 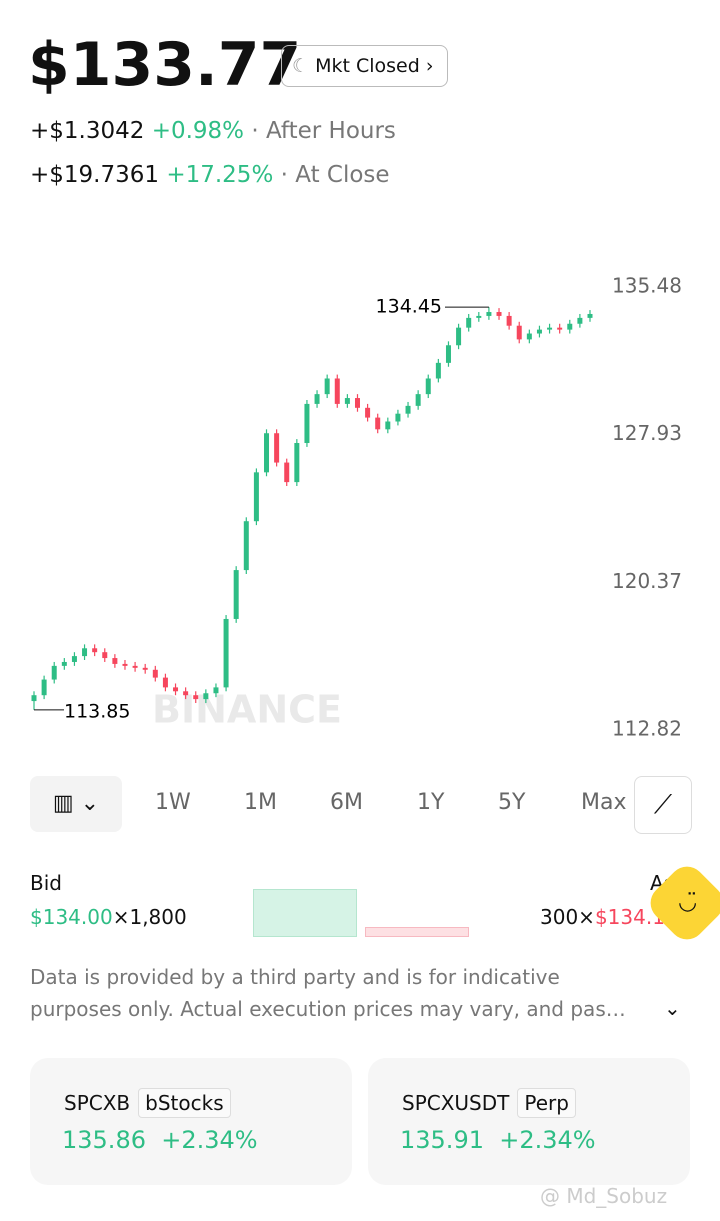 I want to click on label: · At Close, so click(x=335, y=175).